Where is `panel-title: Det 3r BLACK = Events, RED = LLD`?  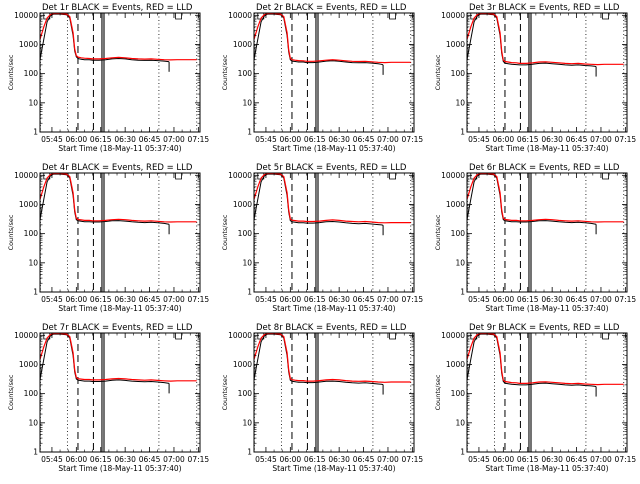
panel-title: Det 3r BLACK = Events, RED = LLD is located at coordinates (544, 8).